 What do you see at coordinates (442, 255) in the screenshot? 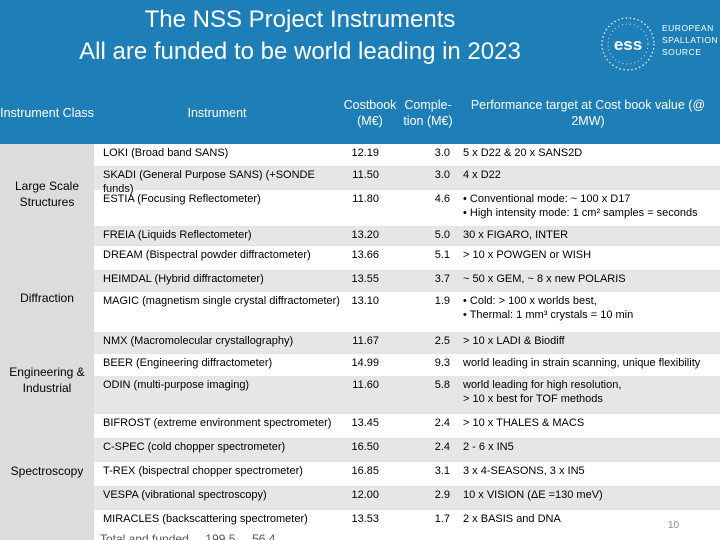
I see `completion-value: 5.1` at bounding box center [442, 255].